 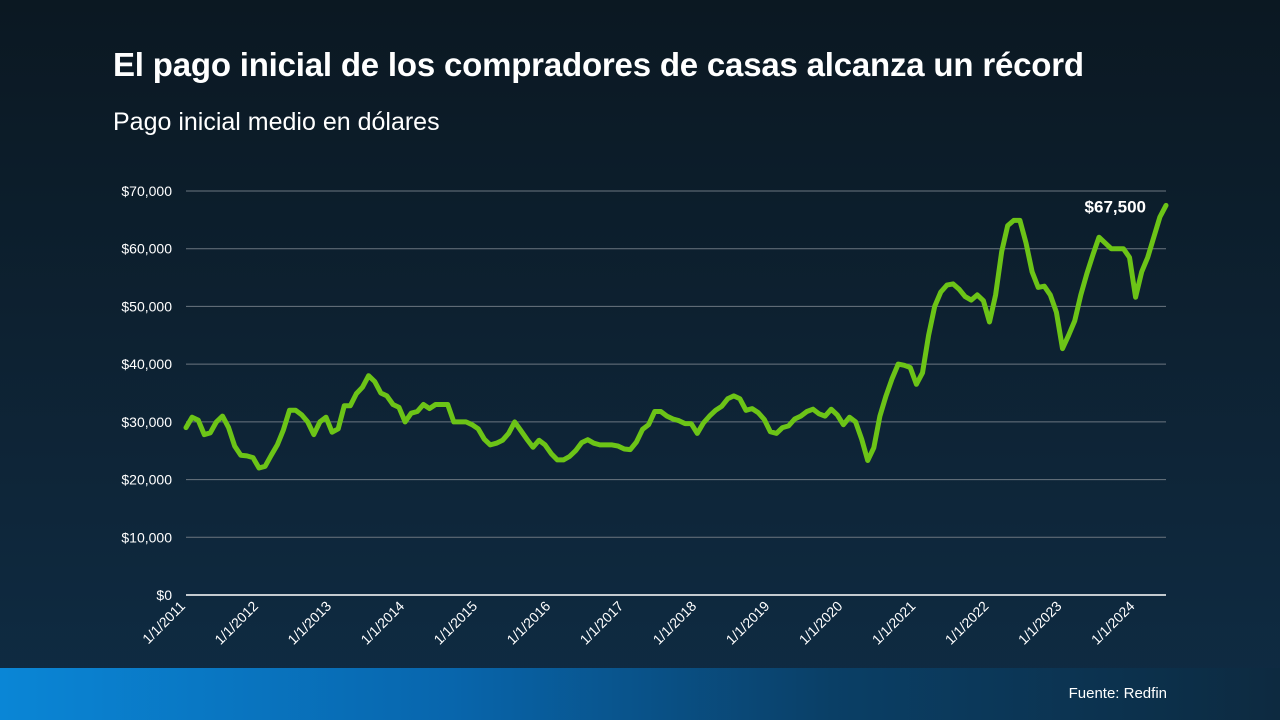 What do you see at coordinates (146, 480) in the screenshot?
I see `y-tick-label: $20,000` at bounding box center [146, 480].